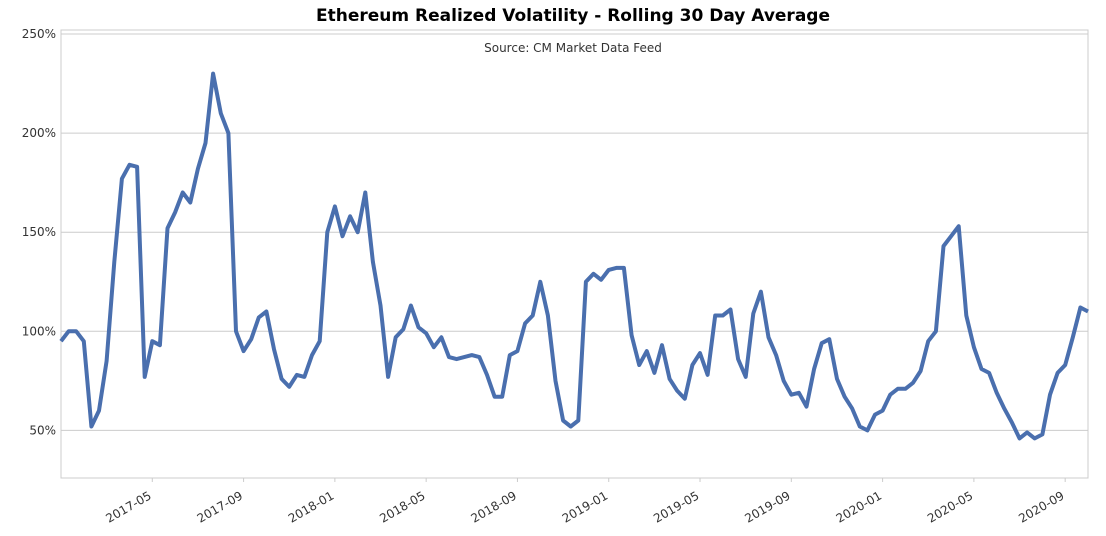  I want to click on x-tick-label: 2019-09, so click(767, 506).